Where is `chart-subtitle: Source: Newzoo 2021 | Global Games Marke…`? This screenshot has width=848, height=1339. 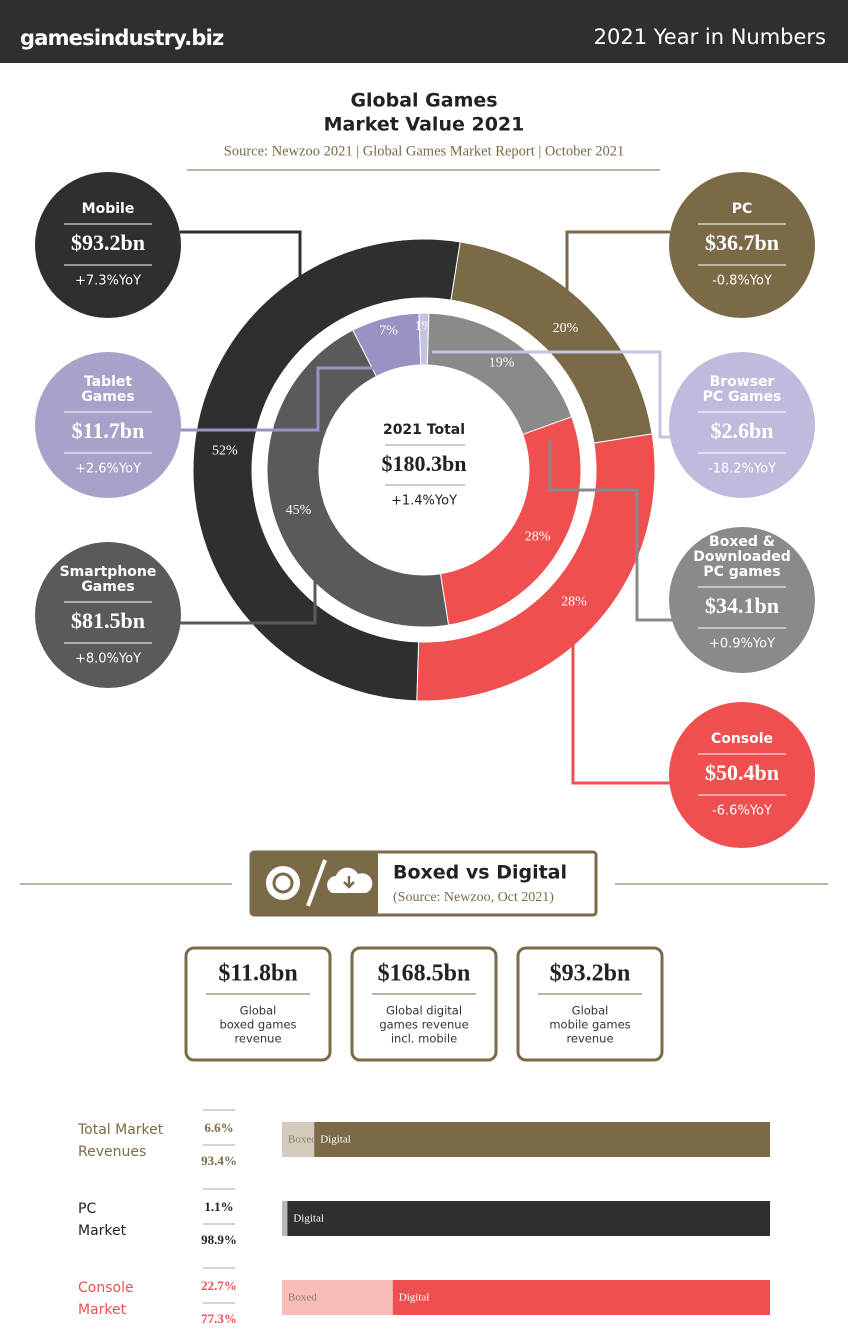 chart-subtitle: Source: Newzoo 2021 | Global Games Marke… is located at coordinates (424, 151).